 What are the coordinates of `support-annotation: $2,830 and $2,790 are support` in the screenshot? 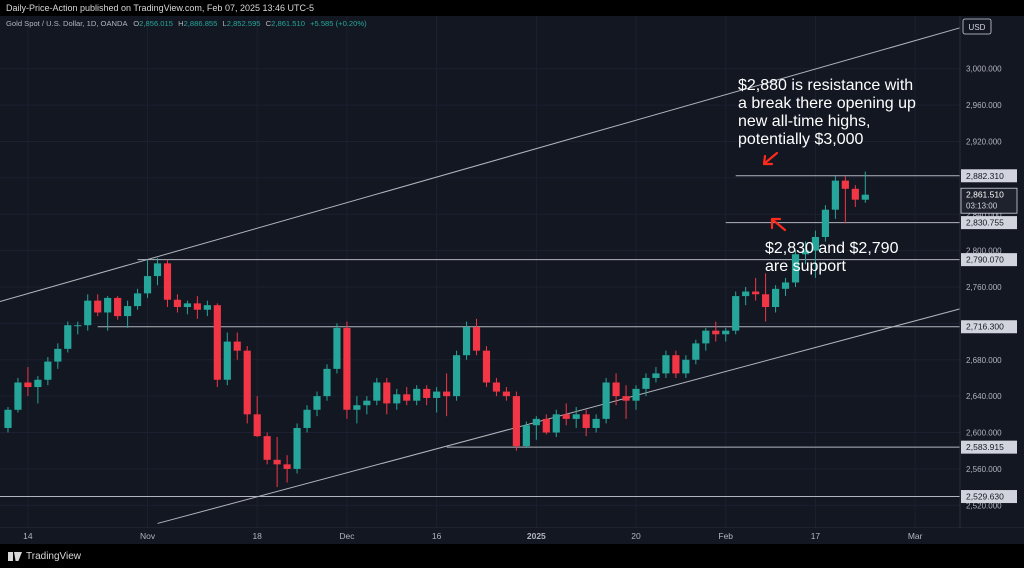 It's located at (832, 257).